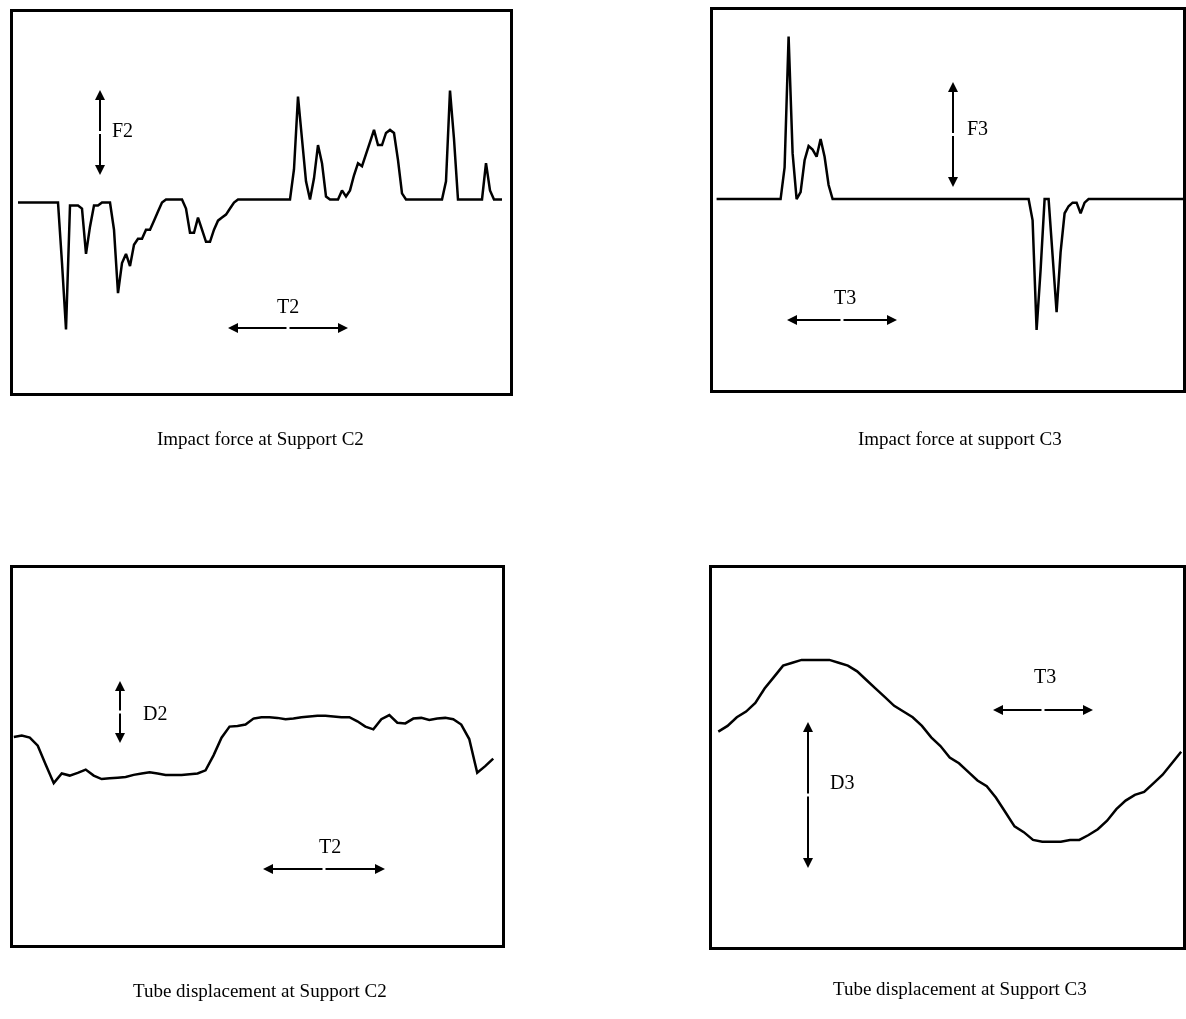 This screenshot has width=1186, height=1019. Describe the element at coordinates (123, 130) in the screenshot. I see `annotation: F2` at that location.